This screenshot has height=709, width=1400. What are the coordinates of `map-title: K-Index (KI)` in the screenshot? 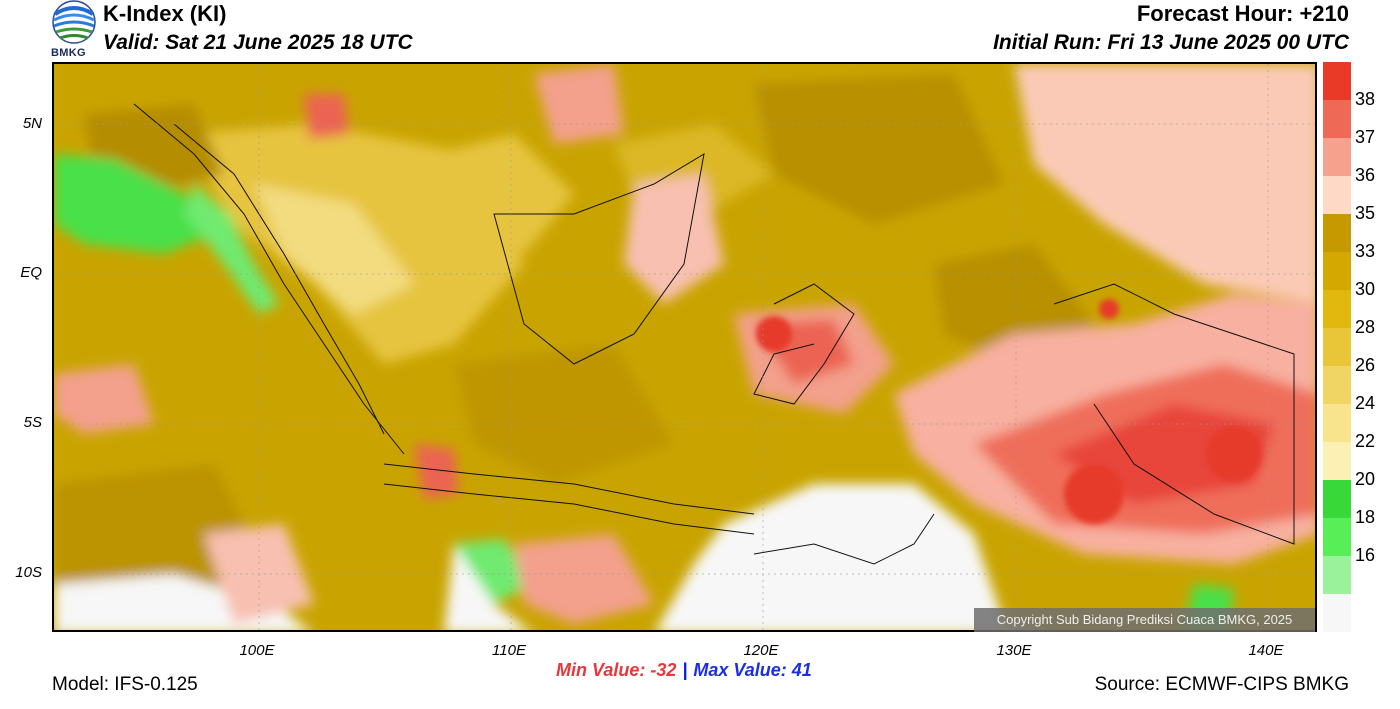 It's located at (165, 13).